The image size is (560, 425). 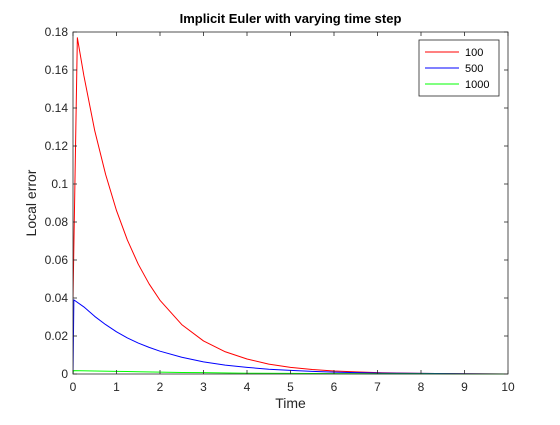 What do you see at coordinates (57, 32) in the screenshot?
I see `y-tick-label: 0.18` at bounding box center [57, 32].